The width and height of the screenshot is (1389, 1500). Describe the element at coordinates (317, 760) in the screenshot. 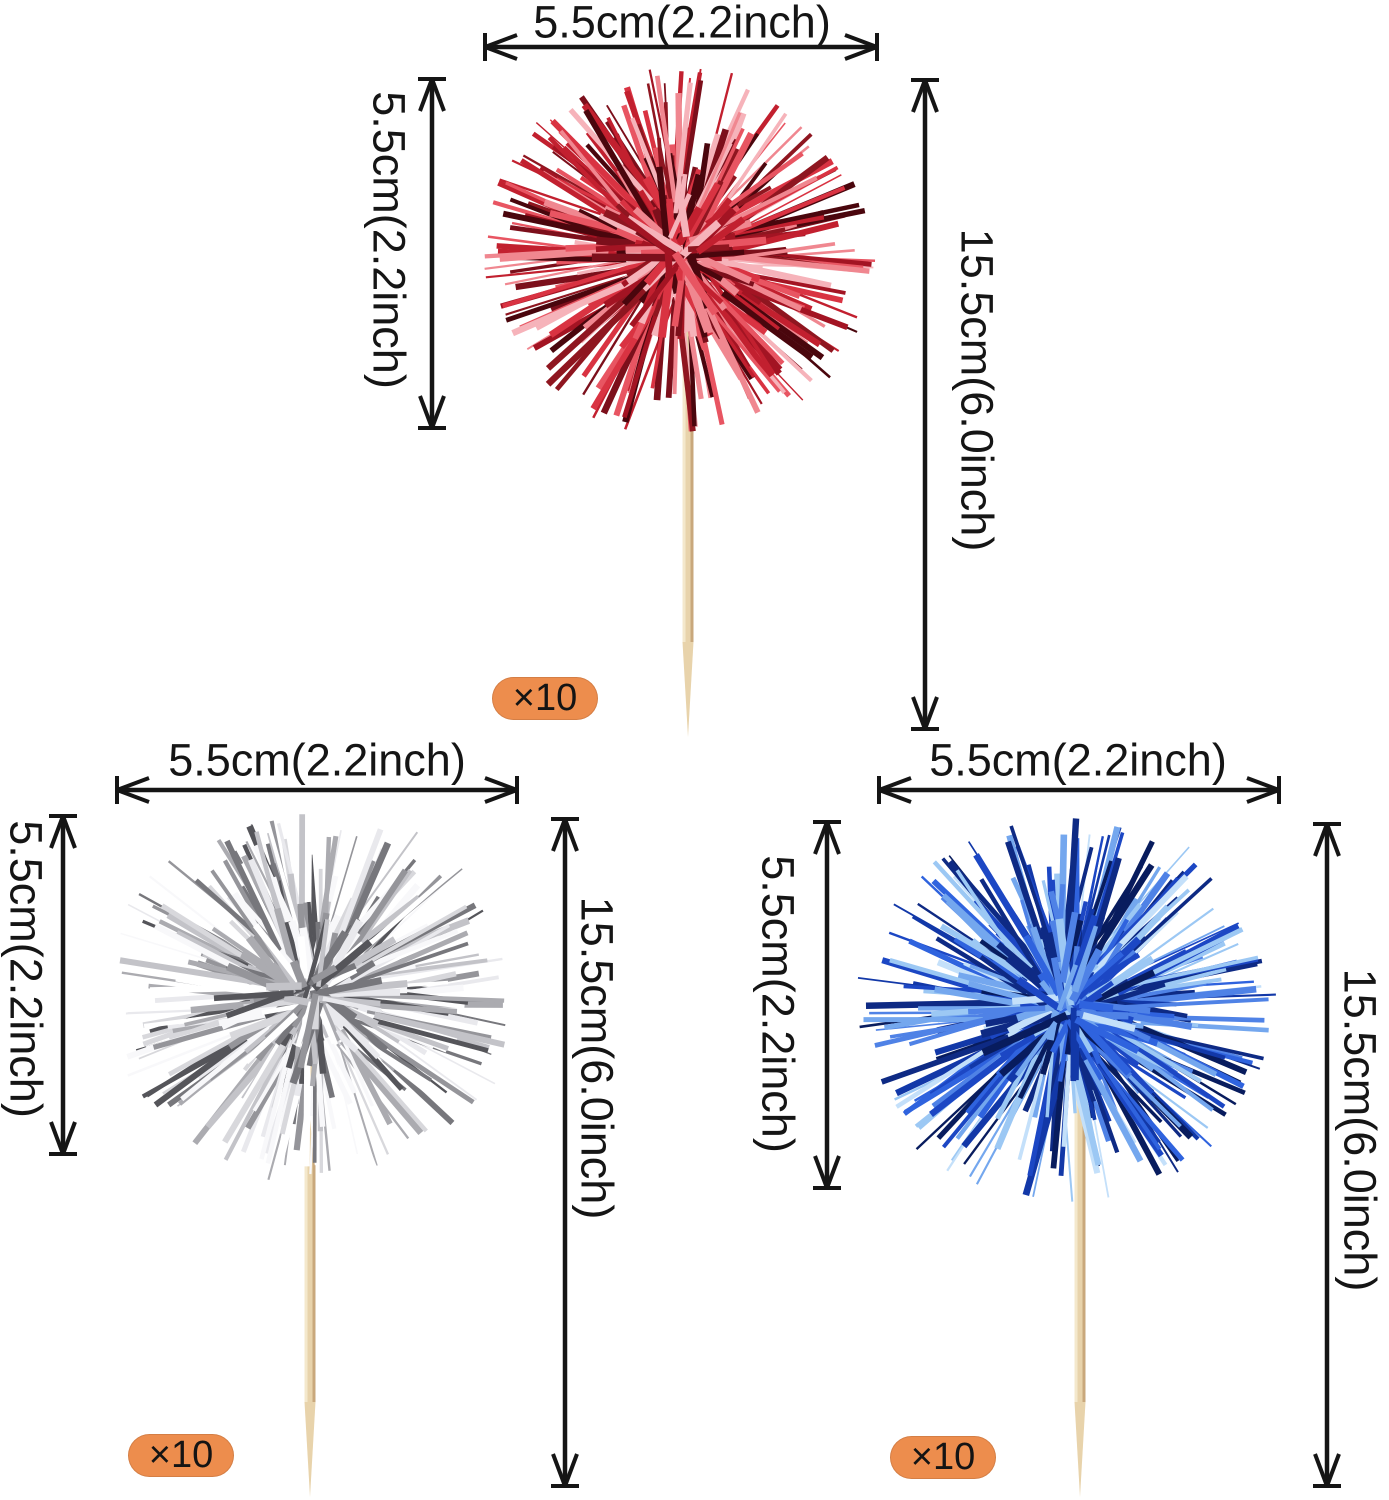

I see `silver-width-dimension-label: 5.5cm(2.2inch)` at that location.